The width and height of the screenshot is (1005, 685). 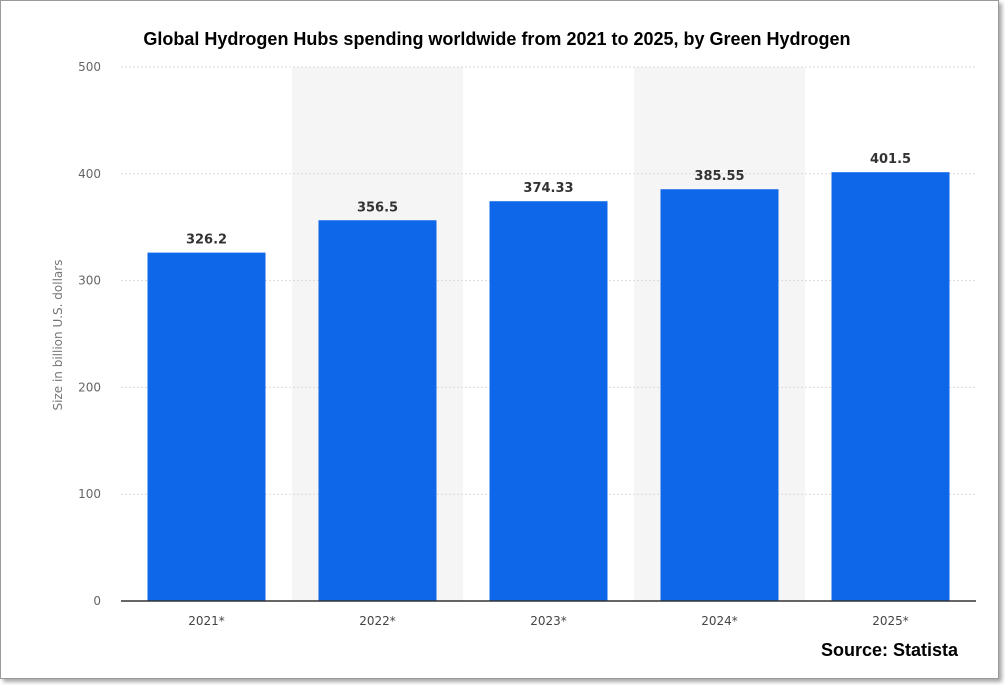 What do you see at coordinates (719, 621) in the screenshot?
I see `x-tick-label: 2024*` at bounding box center [719, 621].